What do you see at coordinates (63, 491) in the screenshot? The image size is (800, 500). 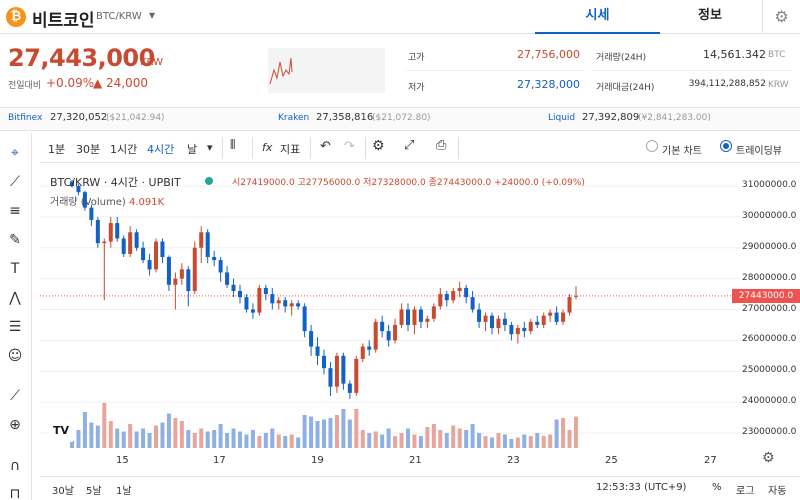 I see `range-30d: 30날` at bounding box center [63, 491].